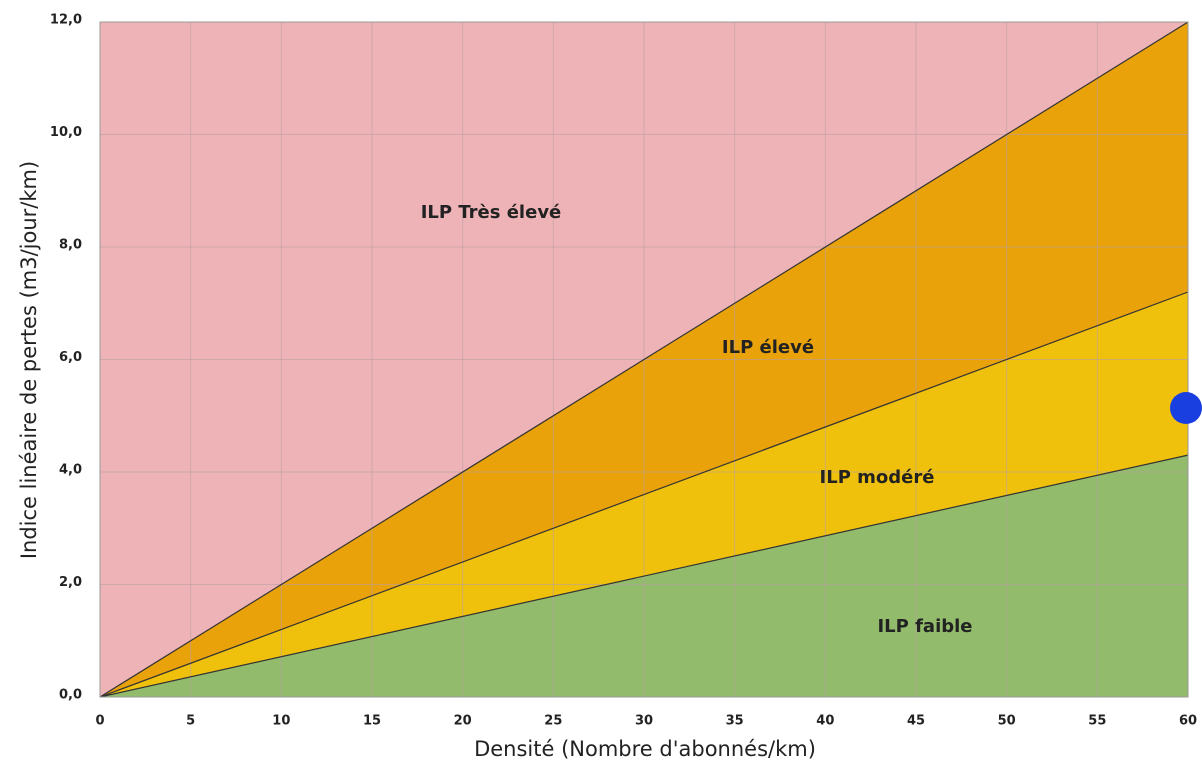  Describe the element at coordinates (825, 721) in the screenshot. I see `x-tick-label: 40` at that location.